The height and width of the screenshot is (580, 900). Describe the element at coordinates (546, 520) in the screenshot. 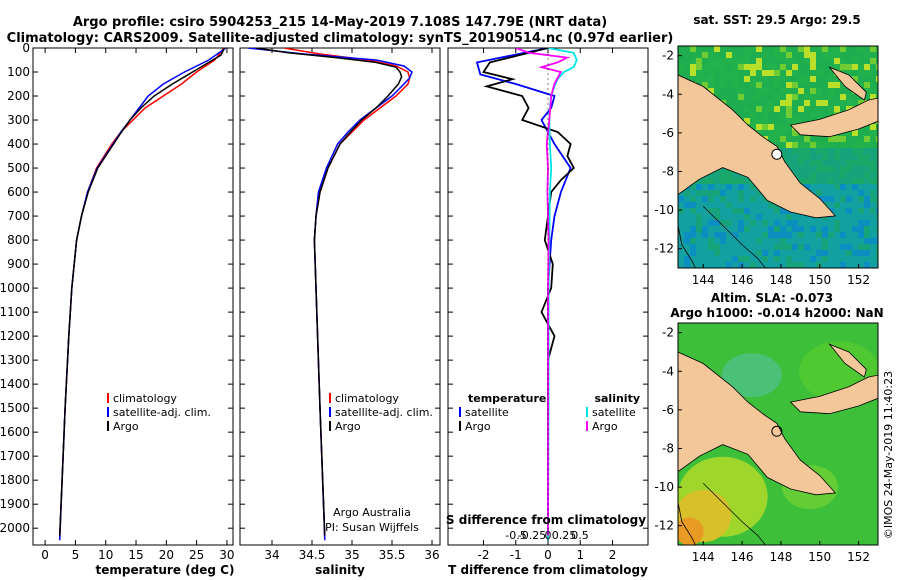

I see `difference-xlabel2: S difference from climatology` at that location.